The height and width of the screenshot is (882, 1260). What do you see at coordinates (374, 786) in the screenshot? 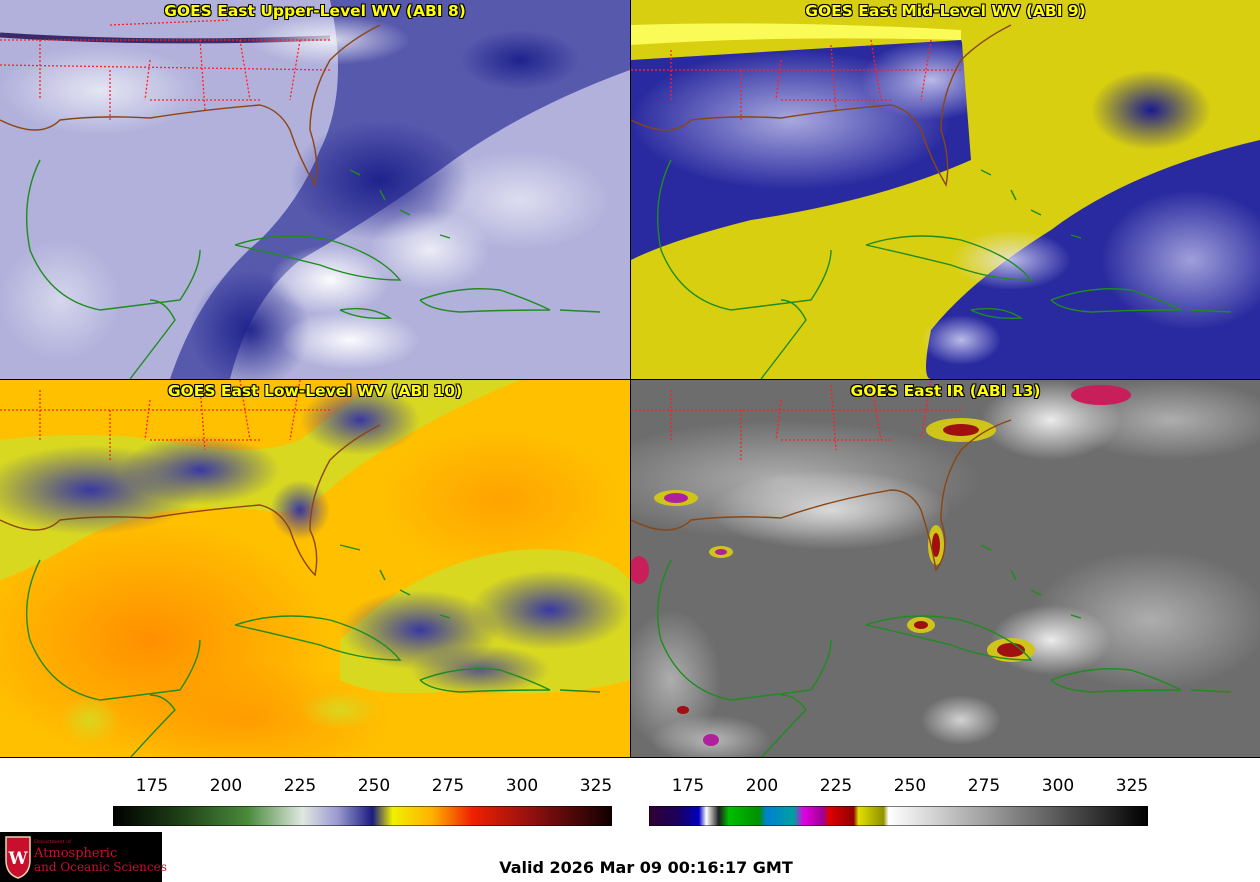
I see `colorbar-wv-tick: 250` at bounding box center [374, 786].